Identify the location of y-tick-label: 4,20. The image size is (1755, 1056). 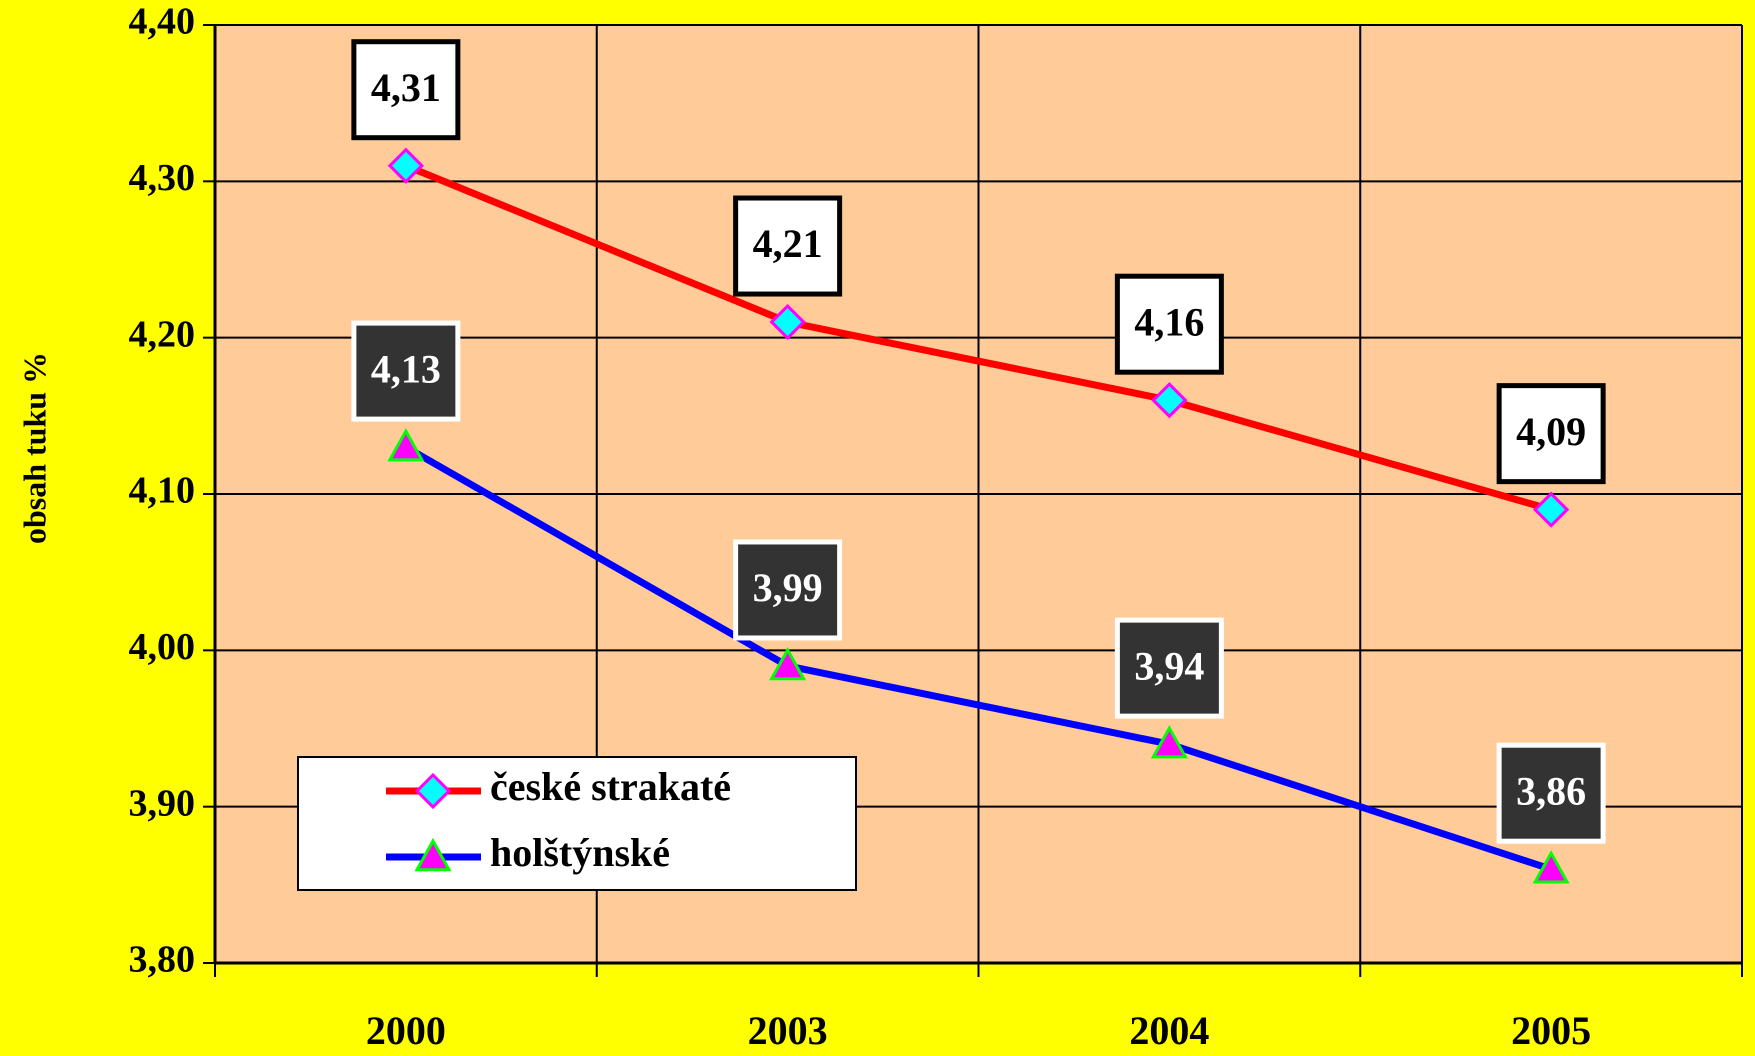
(162, 334).